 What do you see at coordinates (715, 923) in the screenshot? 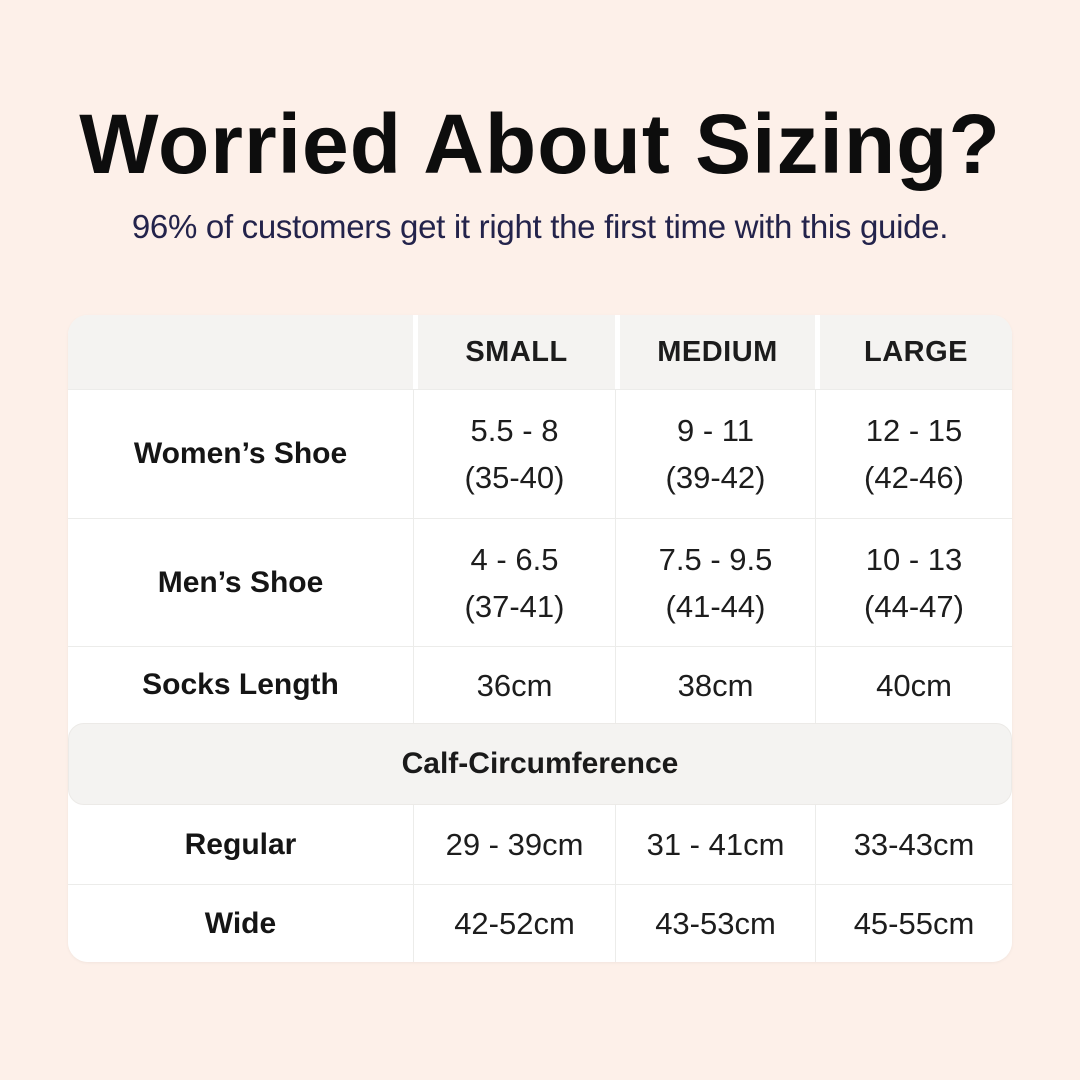
I see `cell-wide-medium: 43-53cm` at bounding box center [715, 923].